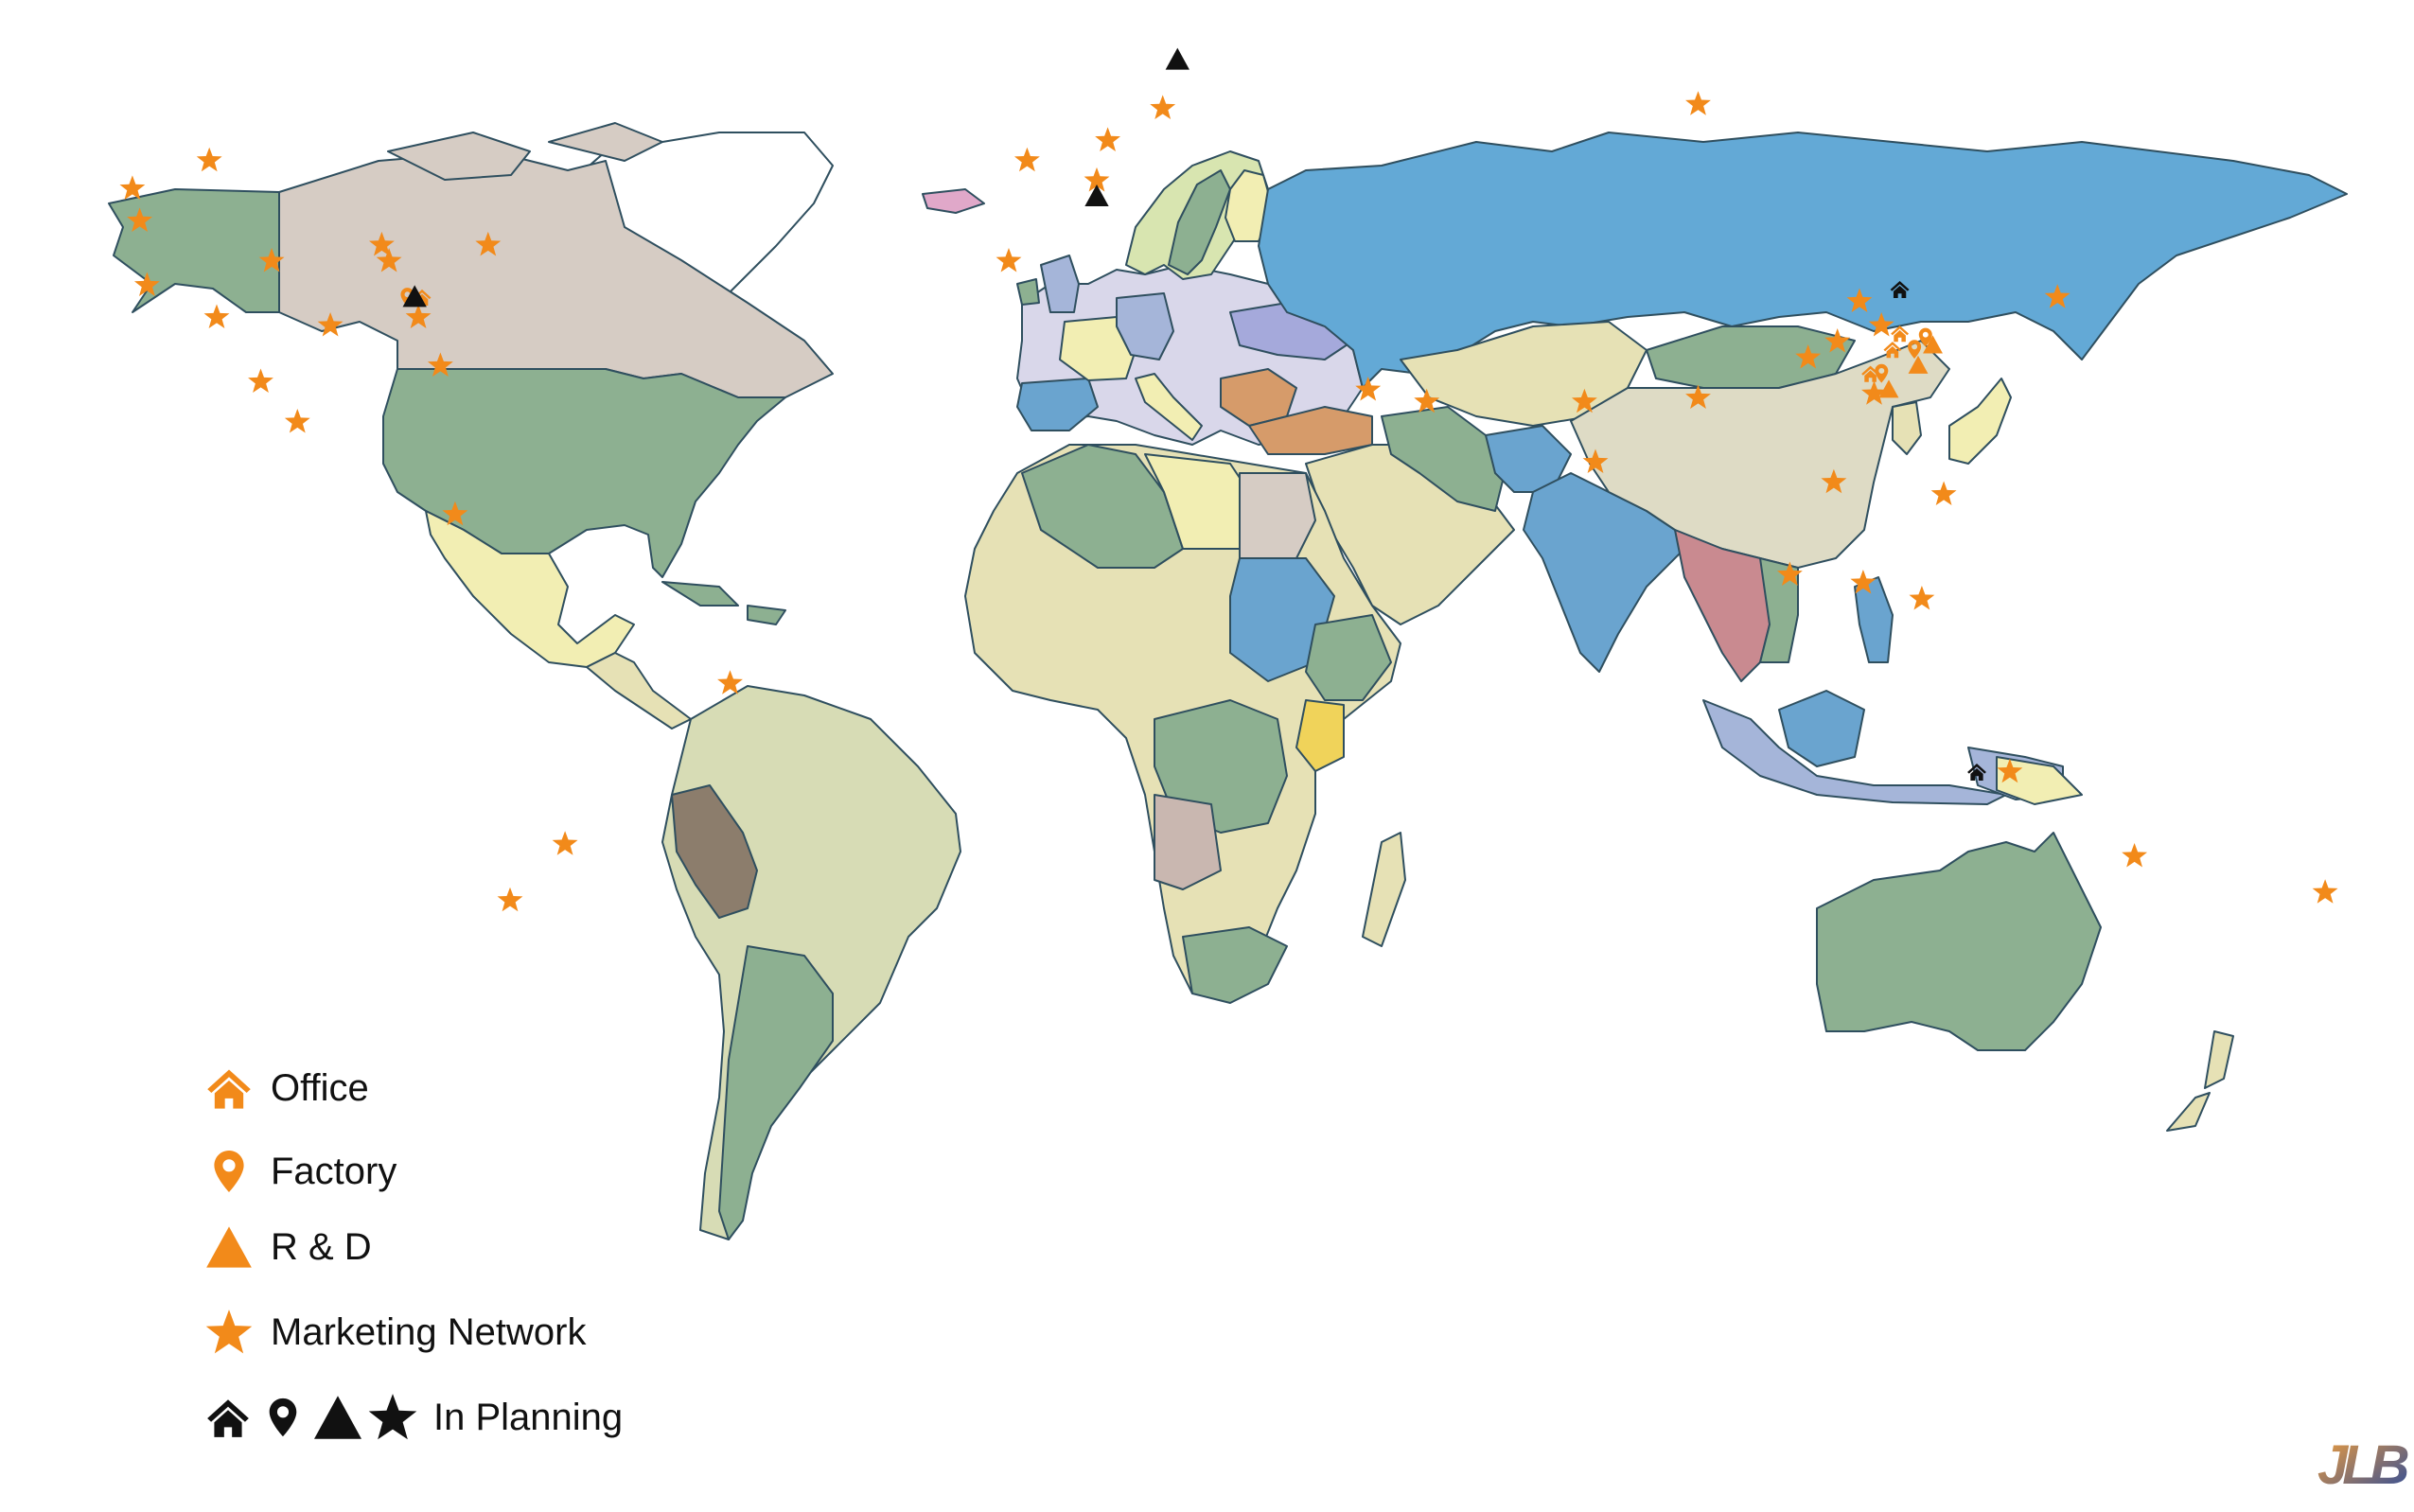 The image size is (2414, 1512). I want to click on legend-planning: In Planning, so click(412, 1418).